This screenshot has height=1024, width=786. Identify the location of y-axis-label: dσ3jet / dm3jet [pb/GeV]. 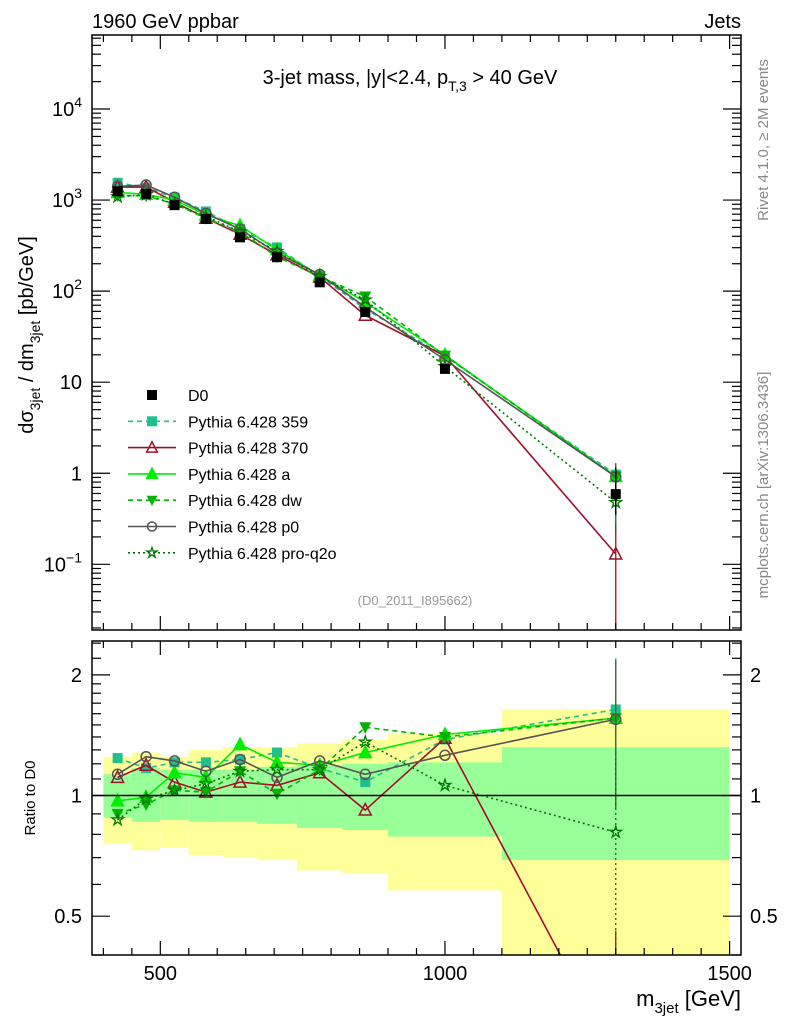
(29, 335).